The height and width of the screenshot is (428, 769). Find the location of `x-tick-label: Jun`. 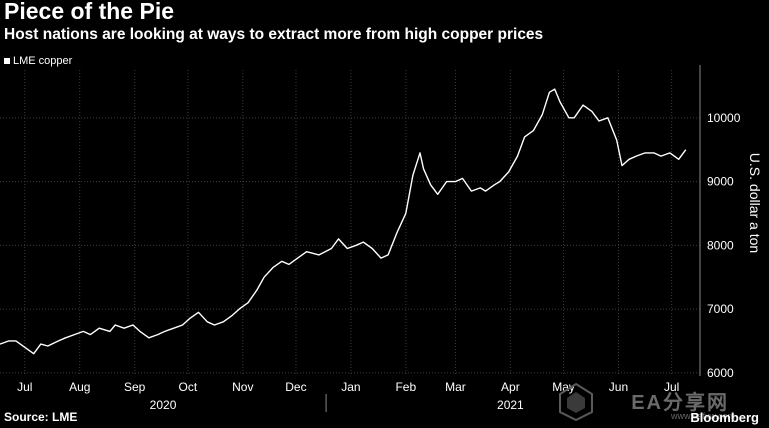

x-tick-label: Jun is located at coordinates (618, 387).